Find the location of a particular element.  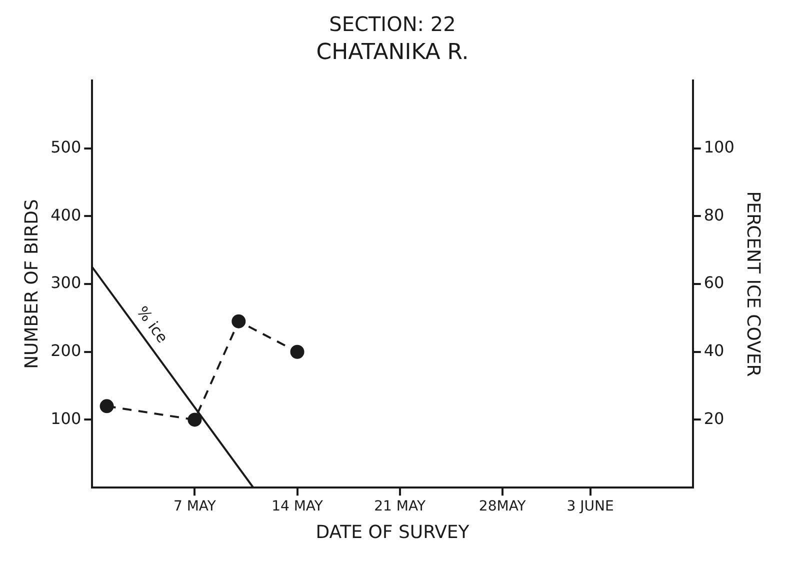

y-tick-label: 500 is located at coordinates (66, 146).